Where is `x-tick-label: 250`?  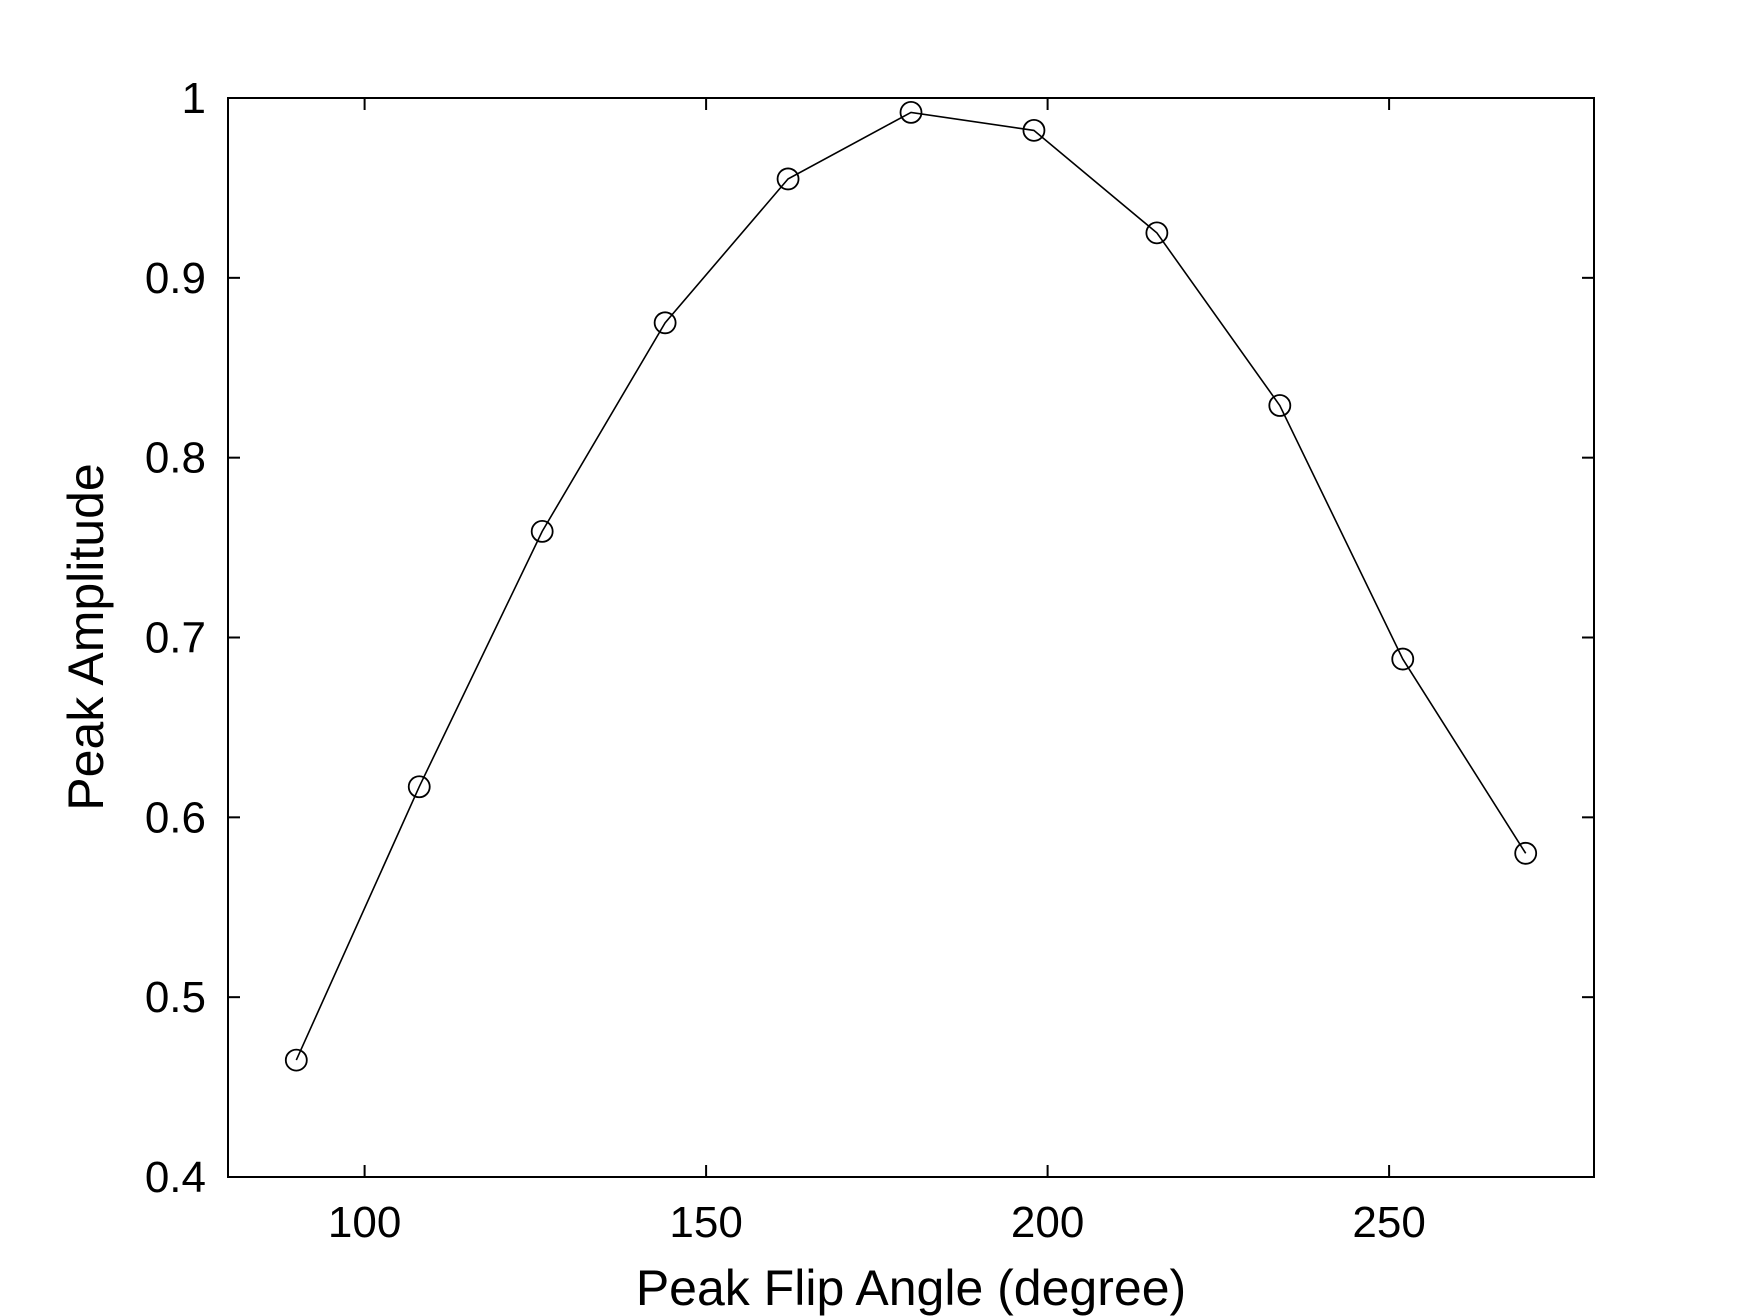
x-tick-label: 250 is located at coordinates (1388, 1222).